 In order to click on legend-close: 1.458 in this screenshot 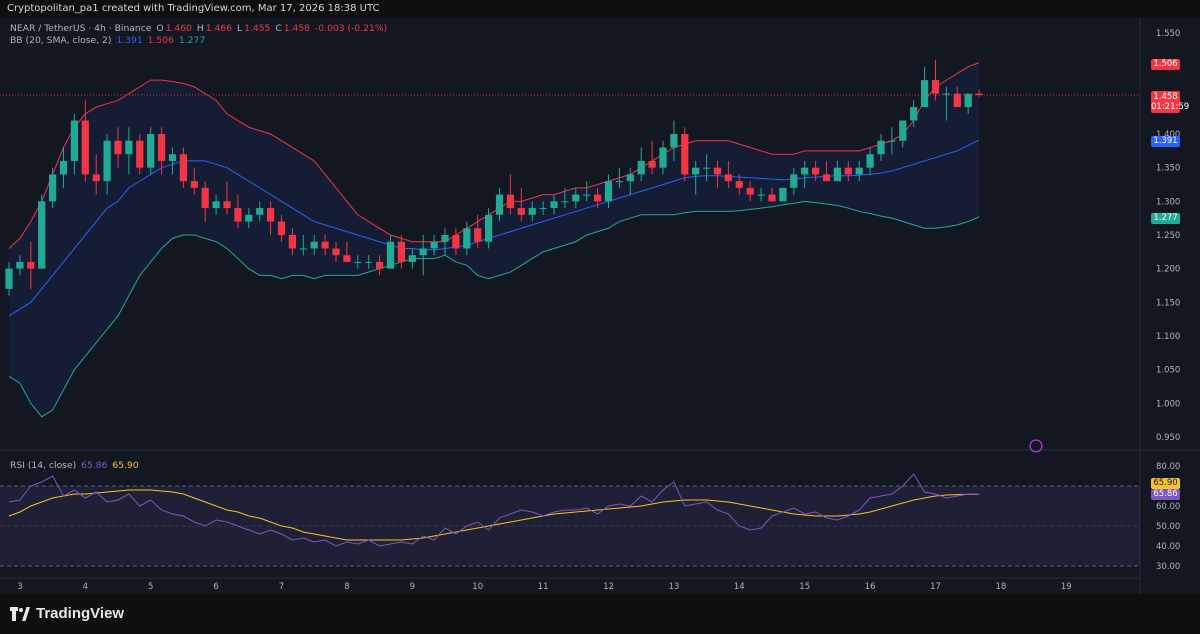, I will do `click(297, 28)`.